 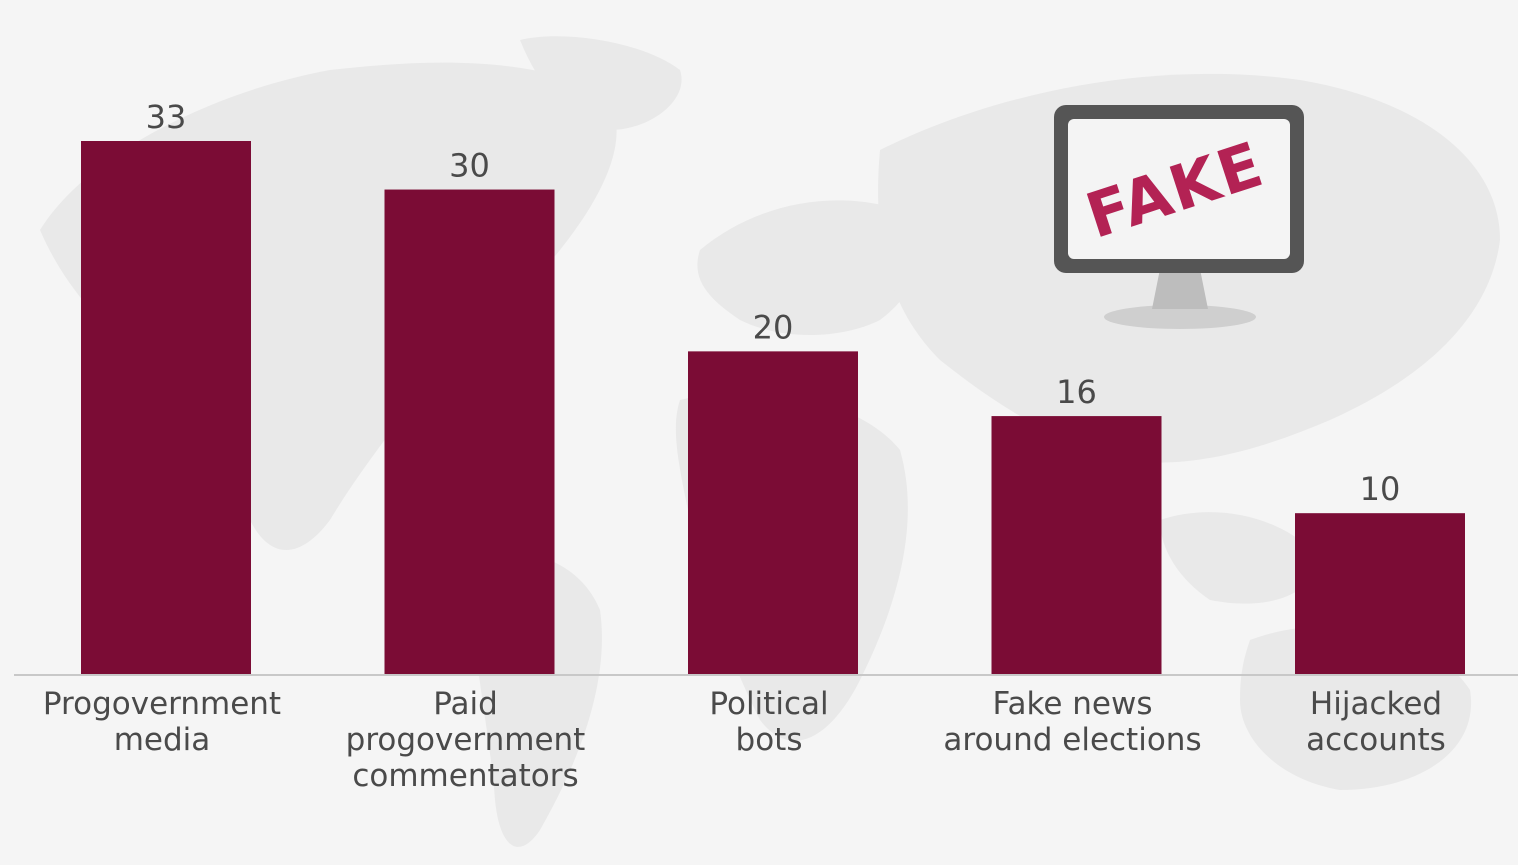 What do you see at coordinates (769, 740) in the screenshot?
I see `category-label-2-line-1: bots` at bounding box center [769, 740].